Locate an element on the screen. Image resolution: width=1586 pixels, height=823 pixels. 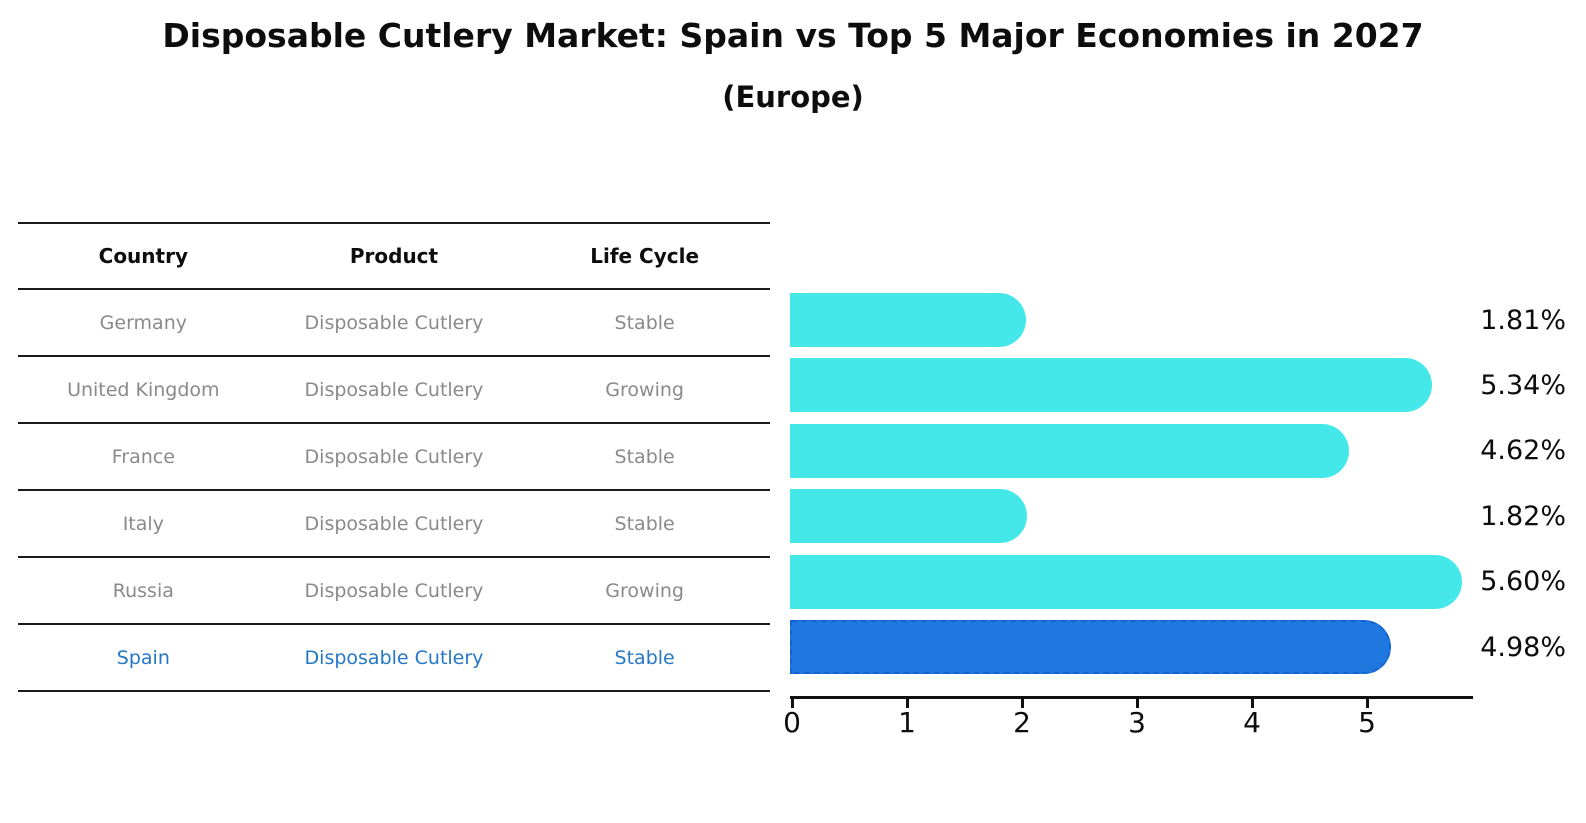
column-header-product: Product is located at coordinates (394, 256).